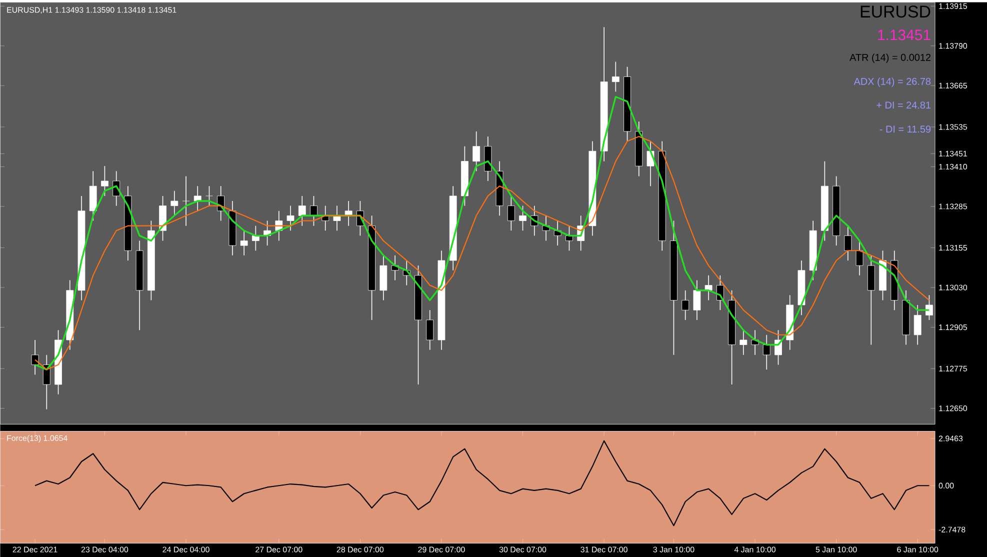 The width and height of the screenshot is (987, 557). I want to click on annotation: + DI = 24.81, so click(903, 105).